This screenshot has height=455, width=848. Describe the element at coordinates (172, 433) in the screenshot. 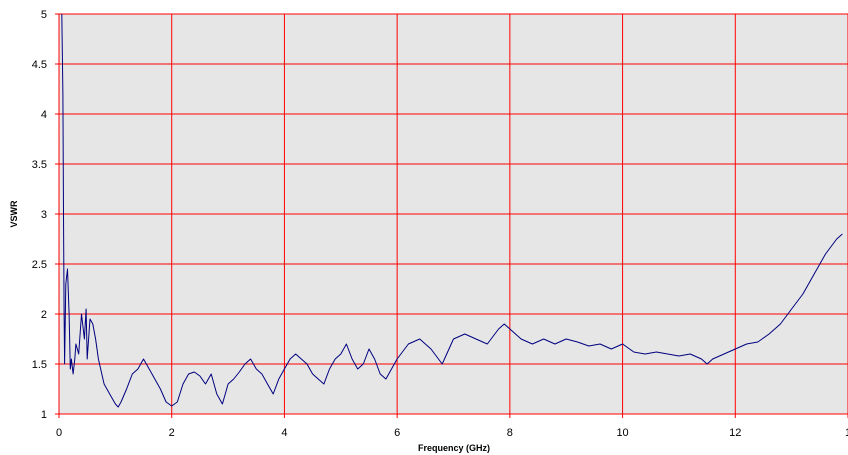

I see `x-tick-label: 2` at that location.